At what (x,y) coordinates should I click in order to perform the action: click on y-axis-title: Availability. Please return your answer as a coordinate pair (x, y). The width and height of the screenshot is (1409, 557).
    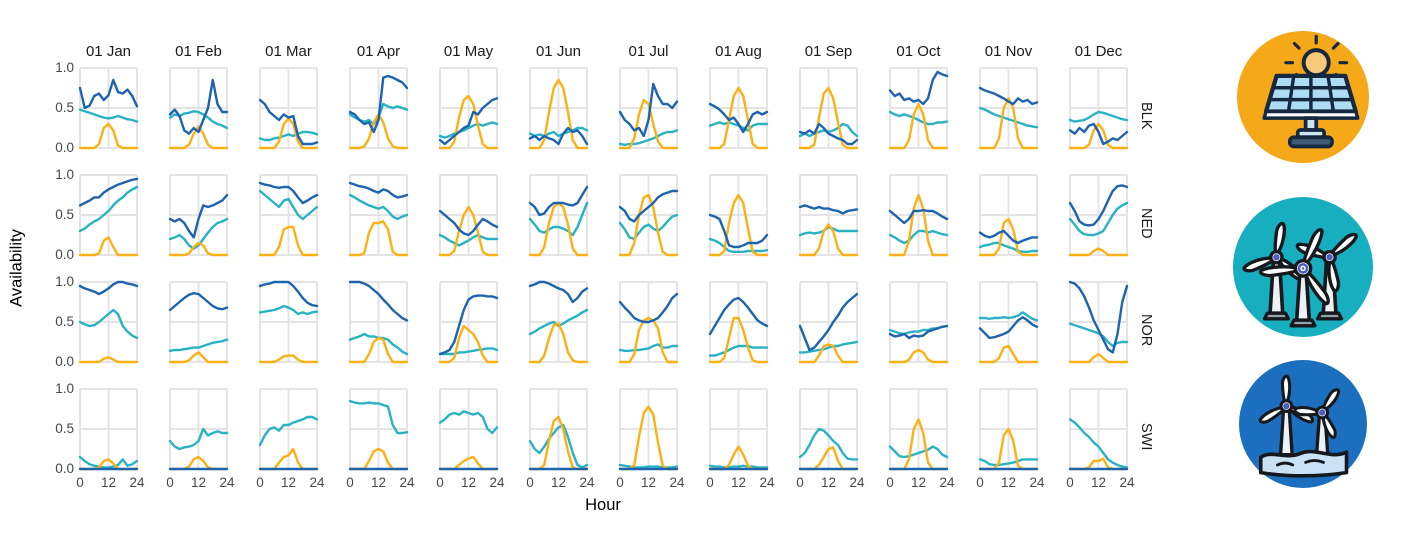
    Looking at the image, I should click on (16, 268).